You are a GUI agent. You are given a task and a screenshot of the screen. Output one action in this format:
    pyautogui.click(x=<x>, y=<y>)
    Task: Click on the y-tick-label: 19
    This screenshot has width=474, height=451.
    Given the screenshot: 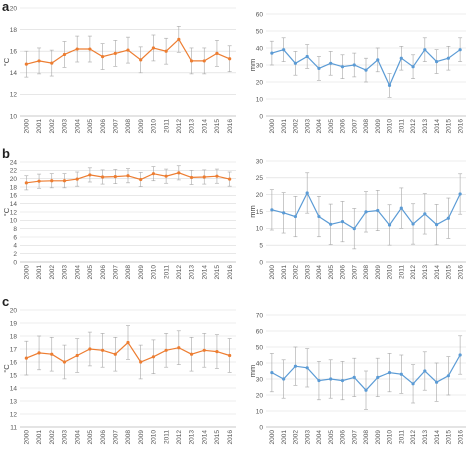 What is the action you would take?
    pyautogui.click(x=14, y=323)
    